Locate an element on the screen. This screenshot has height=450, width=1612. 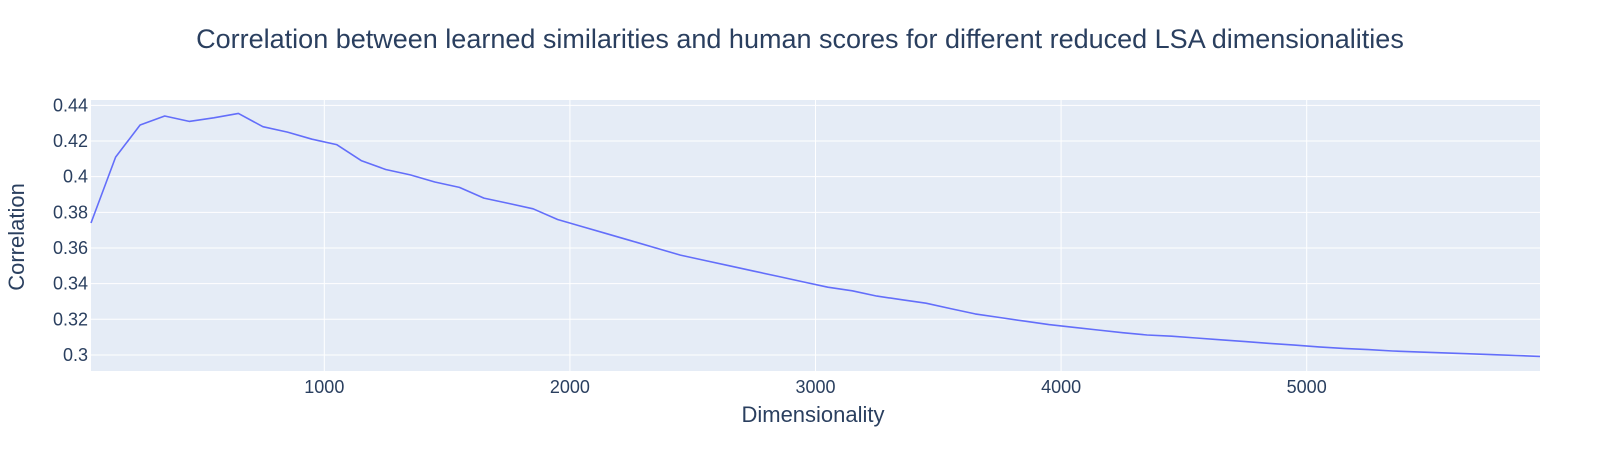
x-tick-label: 3000 is located at coordinates (815, 387).